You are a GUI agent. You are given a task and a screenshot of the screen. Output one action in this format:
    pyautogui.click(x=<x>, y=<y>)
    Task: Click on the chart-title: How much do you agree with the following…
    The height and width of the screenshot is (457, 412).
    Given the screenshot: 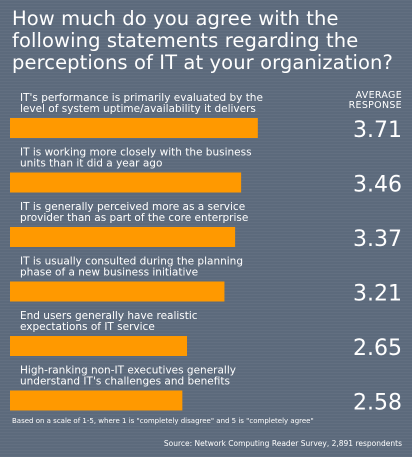 What is the action you would take?
    pyautogui.click(x=202, y=40)
    